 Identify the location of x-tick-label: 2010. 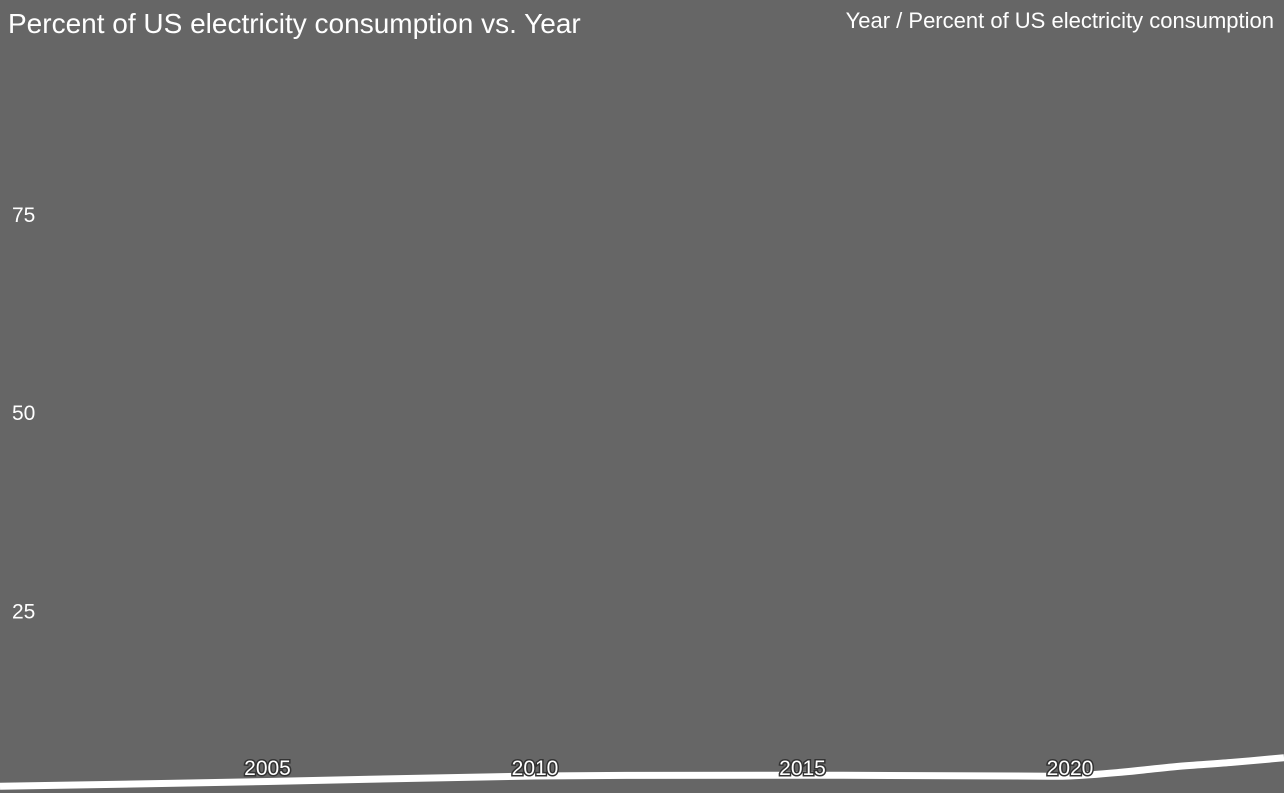
(535, 768).